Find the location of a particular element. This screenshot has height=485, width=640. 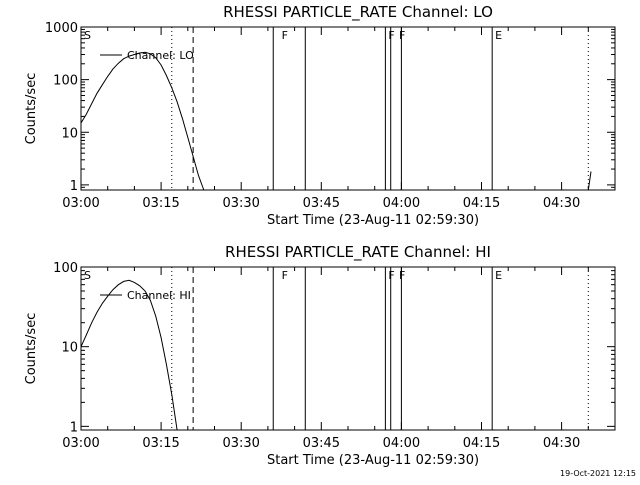

timestamp-label: 19-Oct-2021 12:15 is located at coordinates (598, 473).